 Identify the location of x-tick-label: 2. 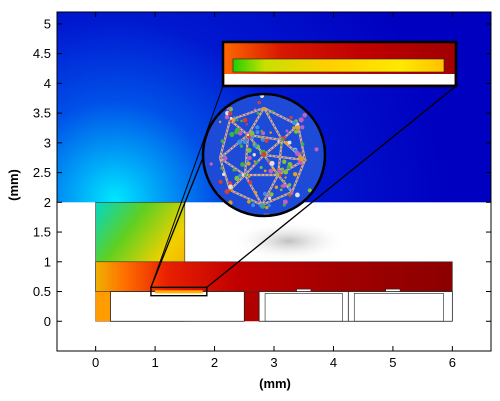
(214, 362).